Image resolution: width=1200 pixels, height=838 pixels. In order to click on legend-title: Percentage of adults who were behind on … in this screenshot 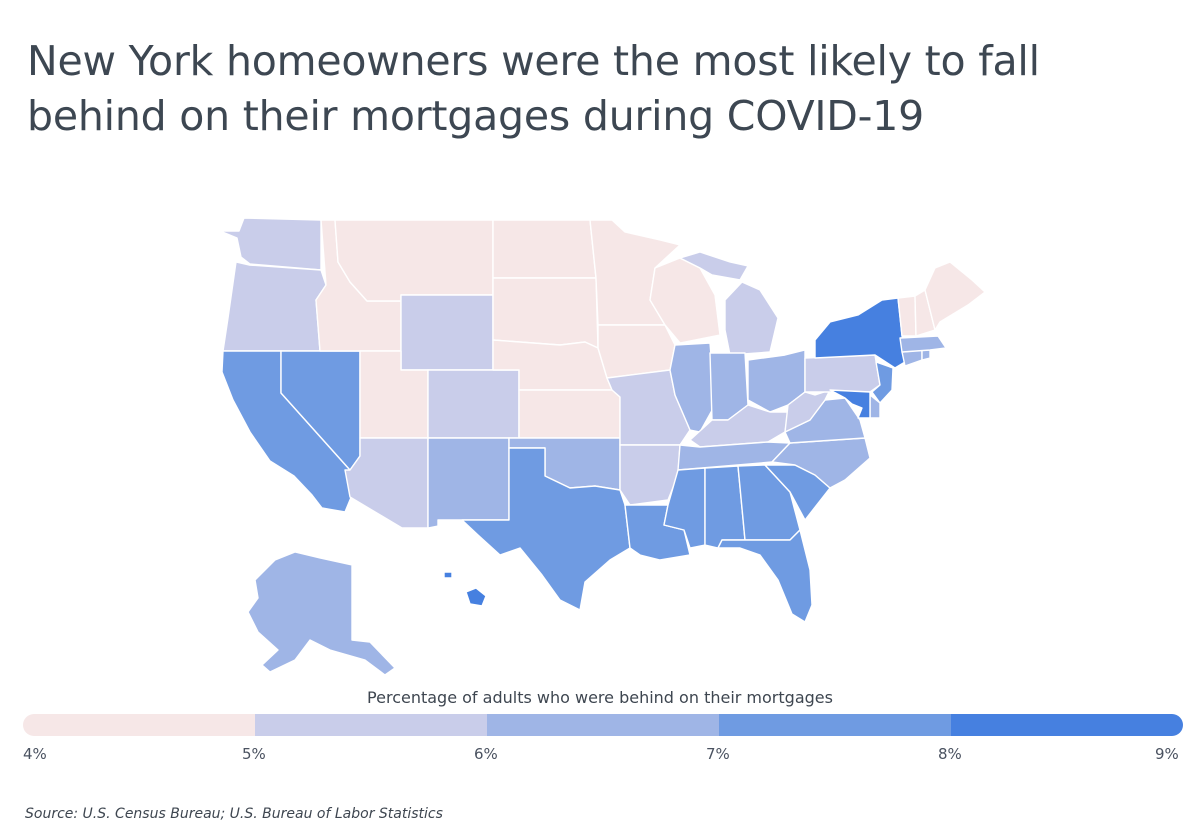, I will do `click(600, 697)`.